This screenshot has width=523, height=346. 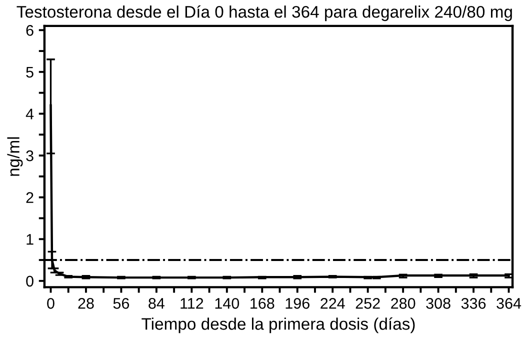 I want to click on x-tick-label: 140, so click(x=227, y=303).